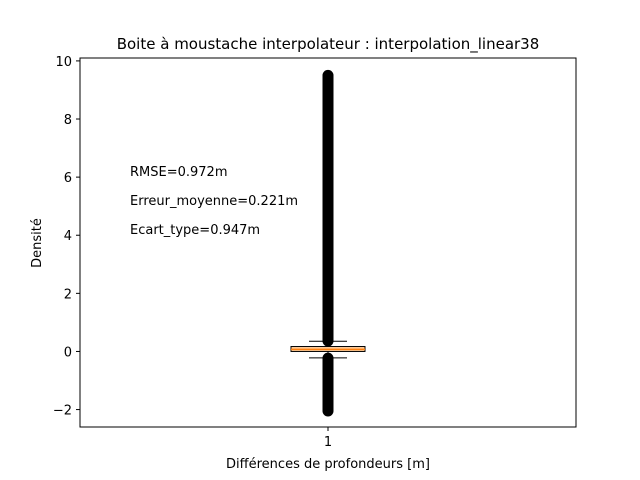 Image resolution: width=640 pixels, height=480 pixels. I want to click on y-tick-label: 0, so click(68, 352).